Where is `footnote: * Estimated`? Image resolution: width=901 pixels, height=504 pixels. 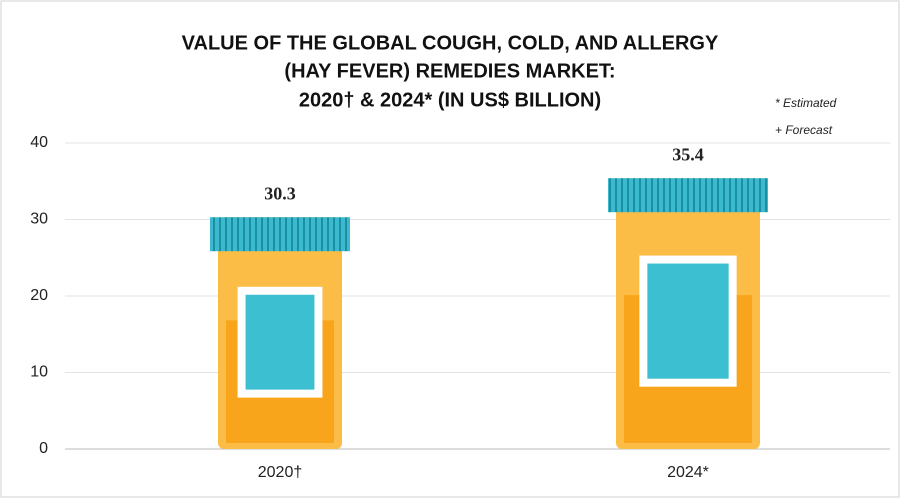
footnote: * Estimated is located at coordinates (806, 103).